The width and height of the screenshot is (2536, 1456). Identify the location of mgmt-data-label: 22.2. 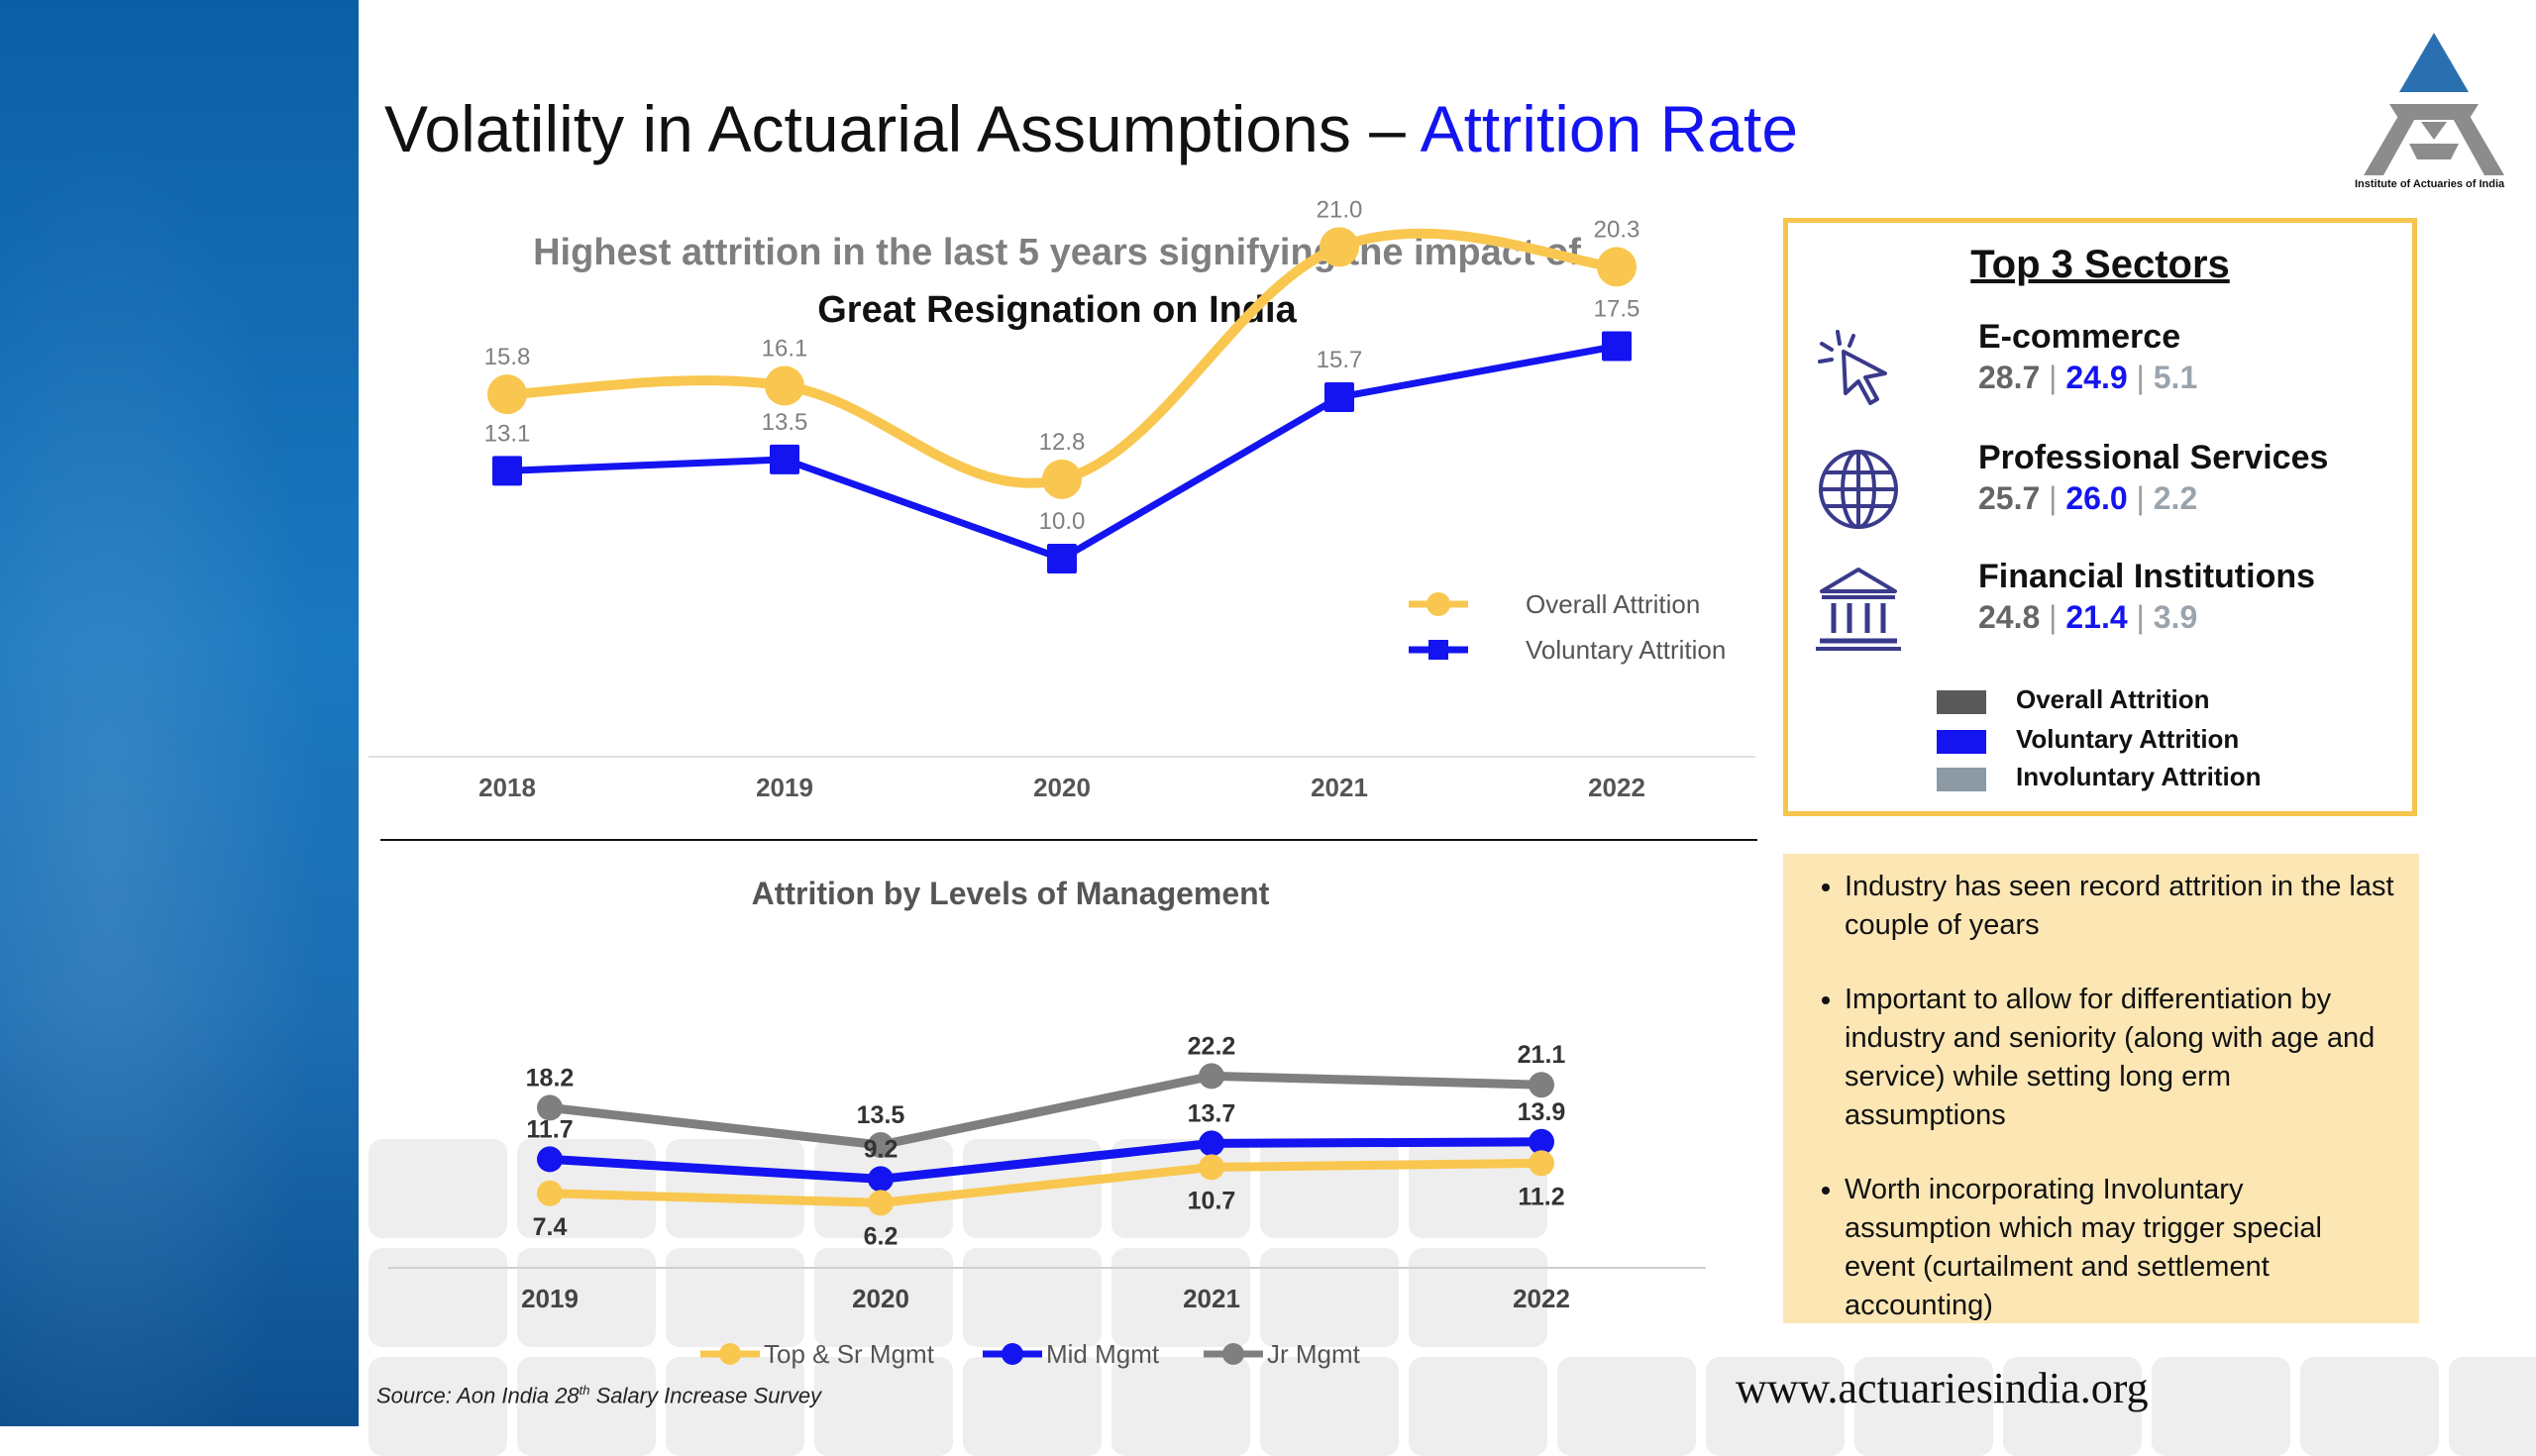
(1212, 1046).